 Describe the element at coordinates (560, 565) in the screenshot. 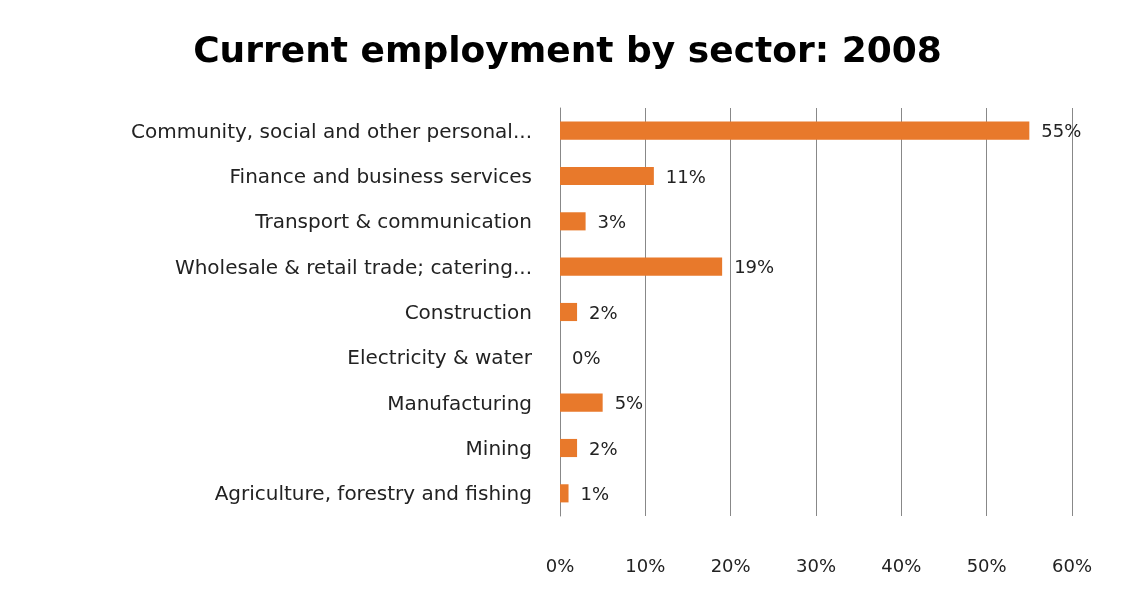

I see `x-tick-label: 0%` at that location.